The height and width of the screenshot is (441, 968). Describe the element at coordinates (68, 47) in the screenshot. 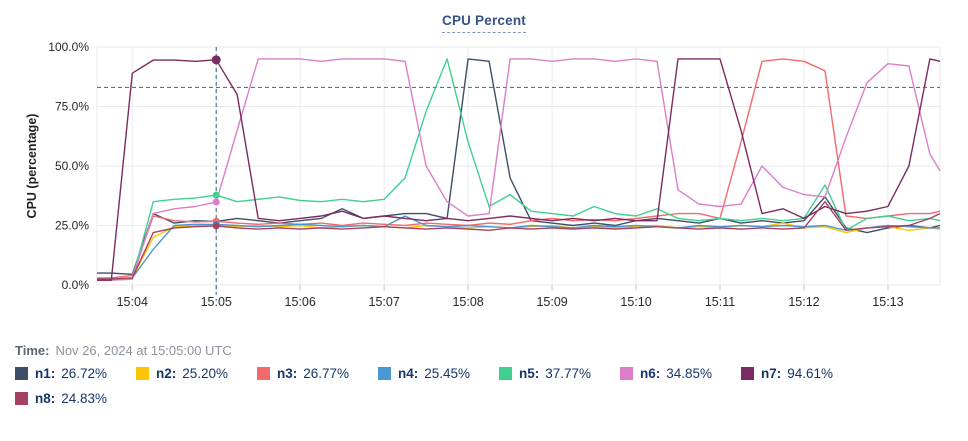

I see `y-tick-label: 100.0%` at that location.